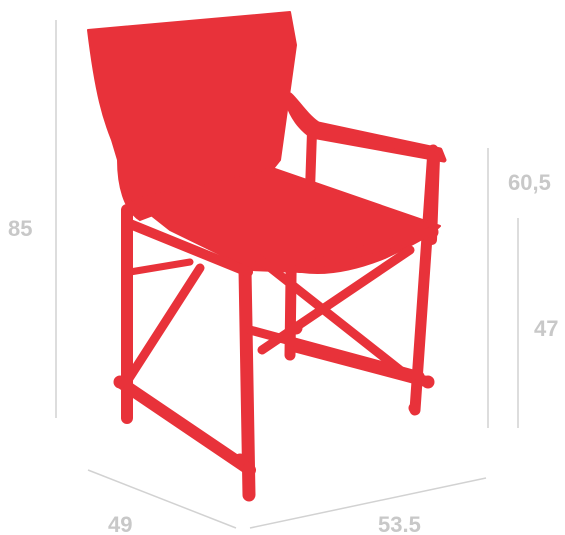  I want to click on chair-xbrace-left-b, so click(160, 267).